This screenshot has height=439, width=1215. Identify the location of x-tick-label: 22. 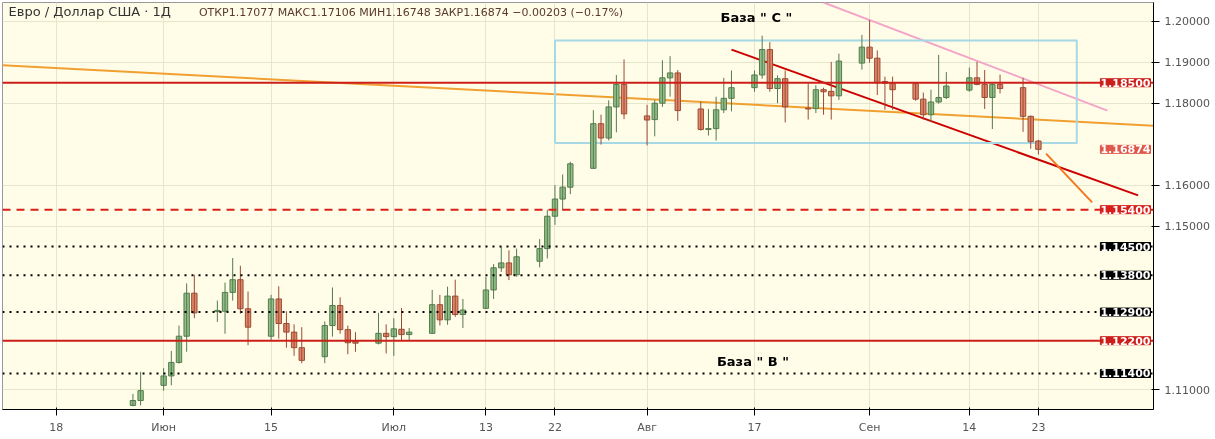
(554, 427).